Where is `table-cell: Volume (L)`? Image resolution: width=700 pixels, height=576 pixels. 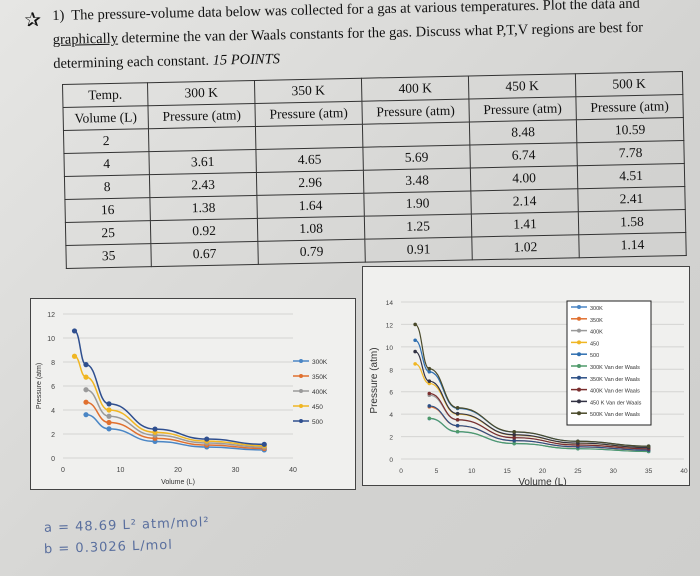 table-cell: Volume (L) is located at coordinates (105, 118).